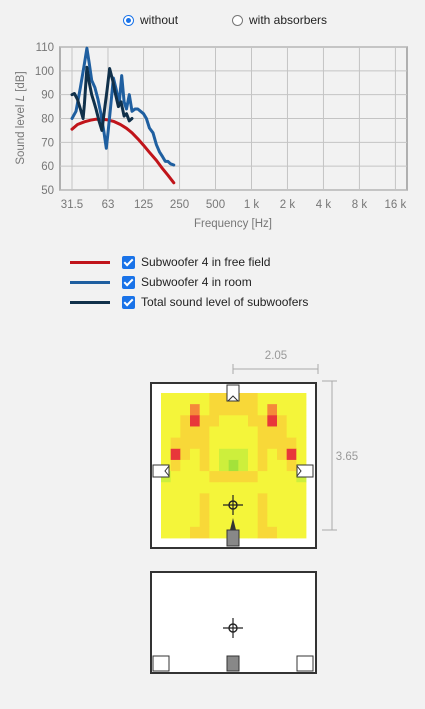 The image size is (425, 709). Describe the element at coordinates (305, 663) in the screenshot. I see `side-speaker-right-icon` at that location.